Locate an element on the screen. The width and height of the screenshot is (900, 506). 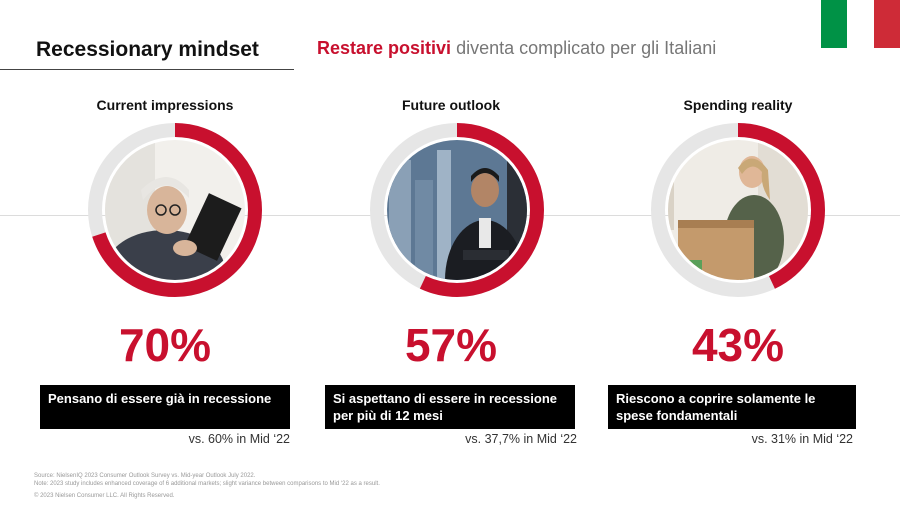
column-label: Current impressions is located at coordinates (165, 105).